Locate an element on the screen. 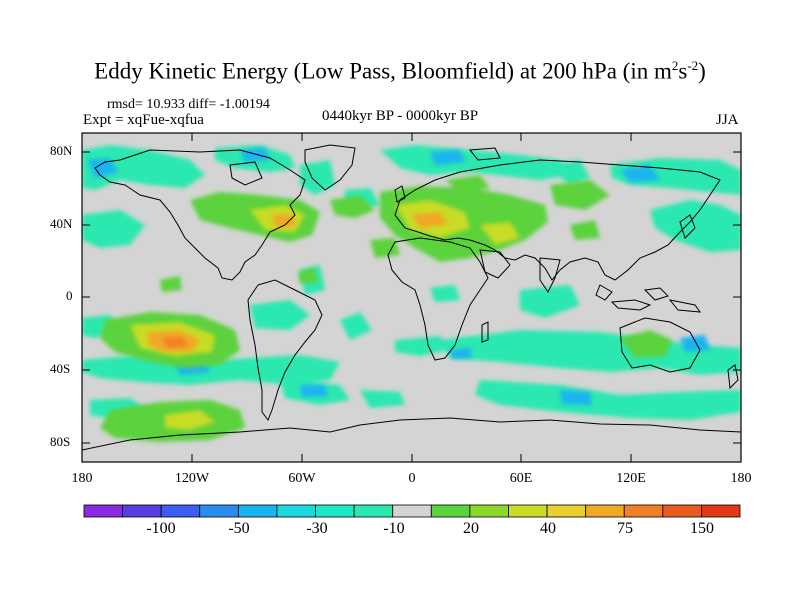 This screenshot has width=800, height=600. season-label: JJA is located at coordinates (727, 120).